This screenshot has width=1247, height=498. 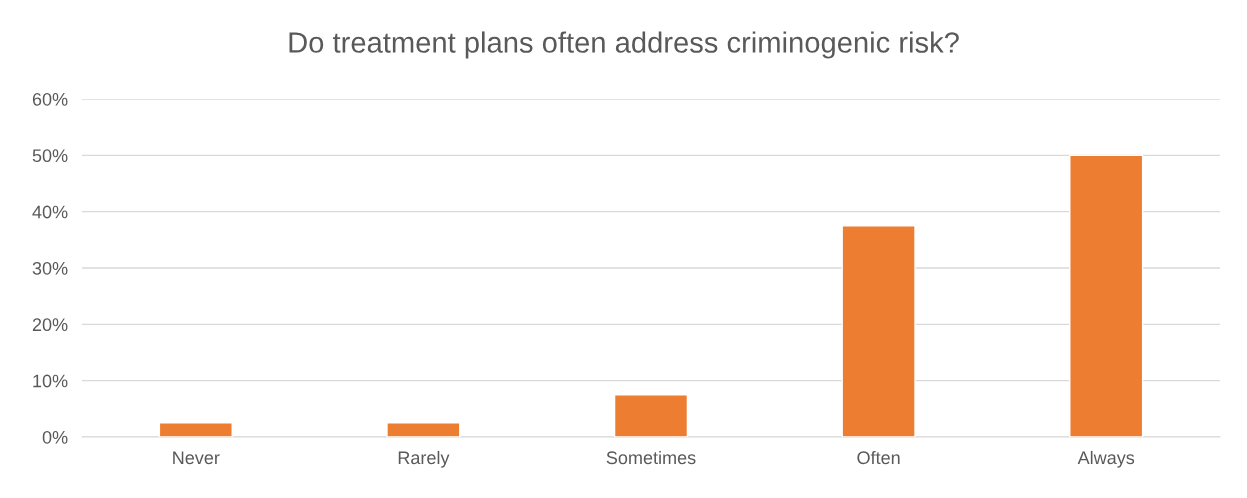 What do you see at coordinates (196, 458) in the screenshot?
I see `x-tick-label: Never` at bounding box center [196, 458].